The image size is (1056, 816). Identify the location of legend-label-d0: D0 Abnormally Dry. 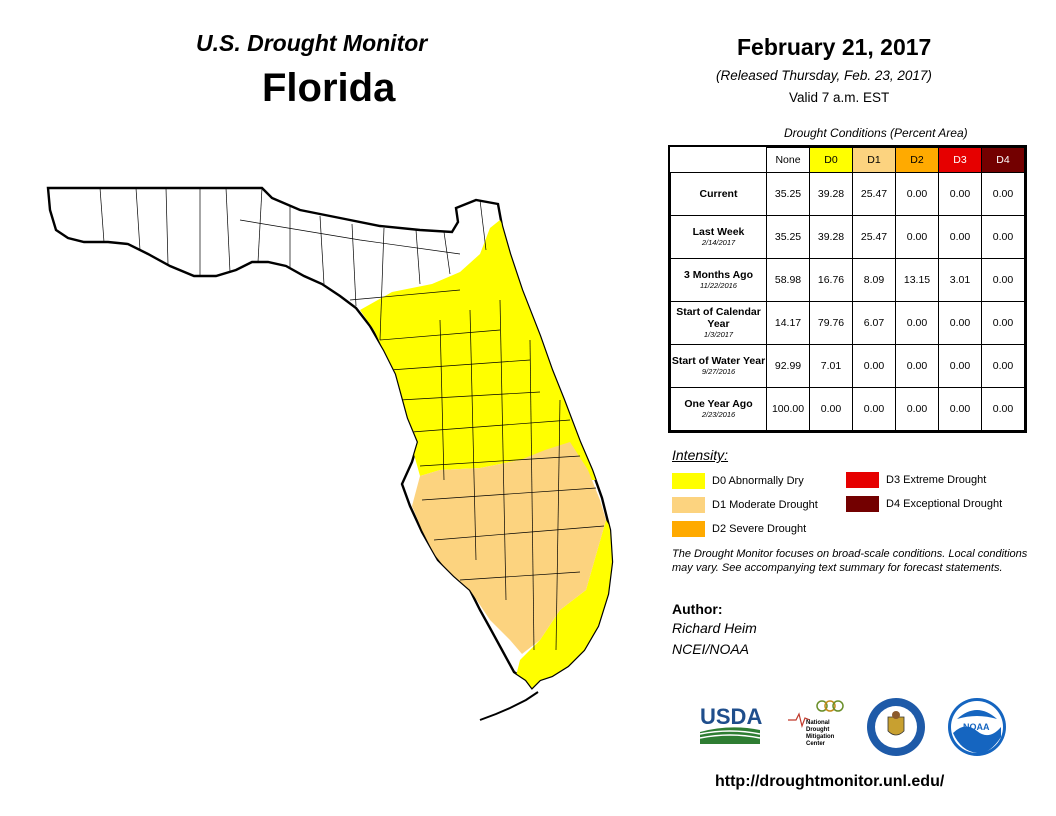
(758, 481).